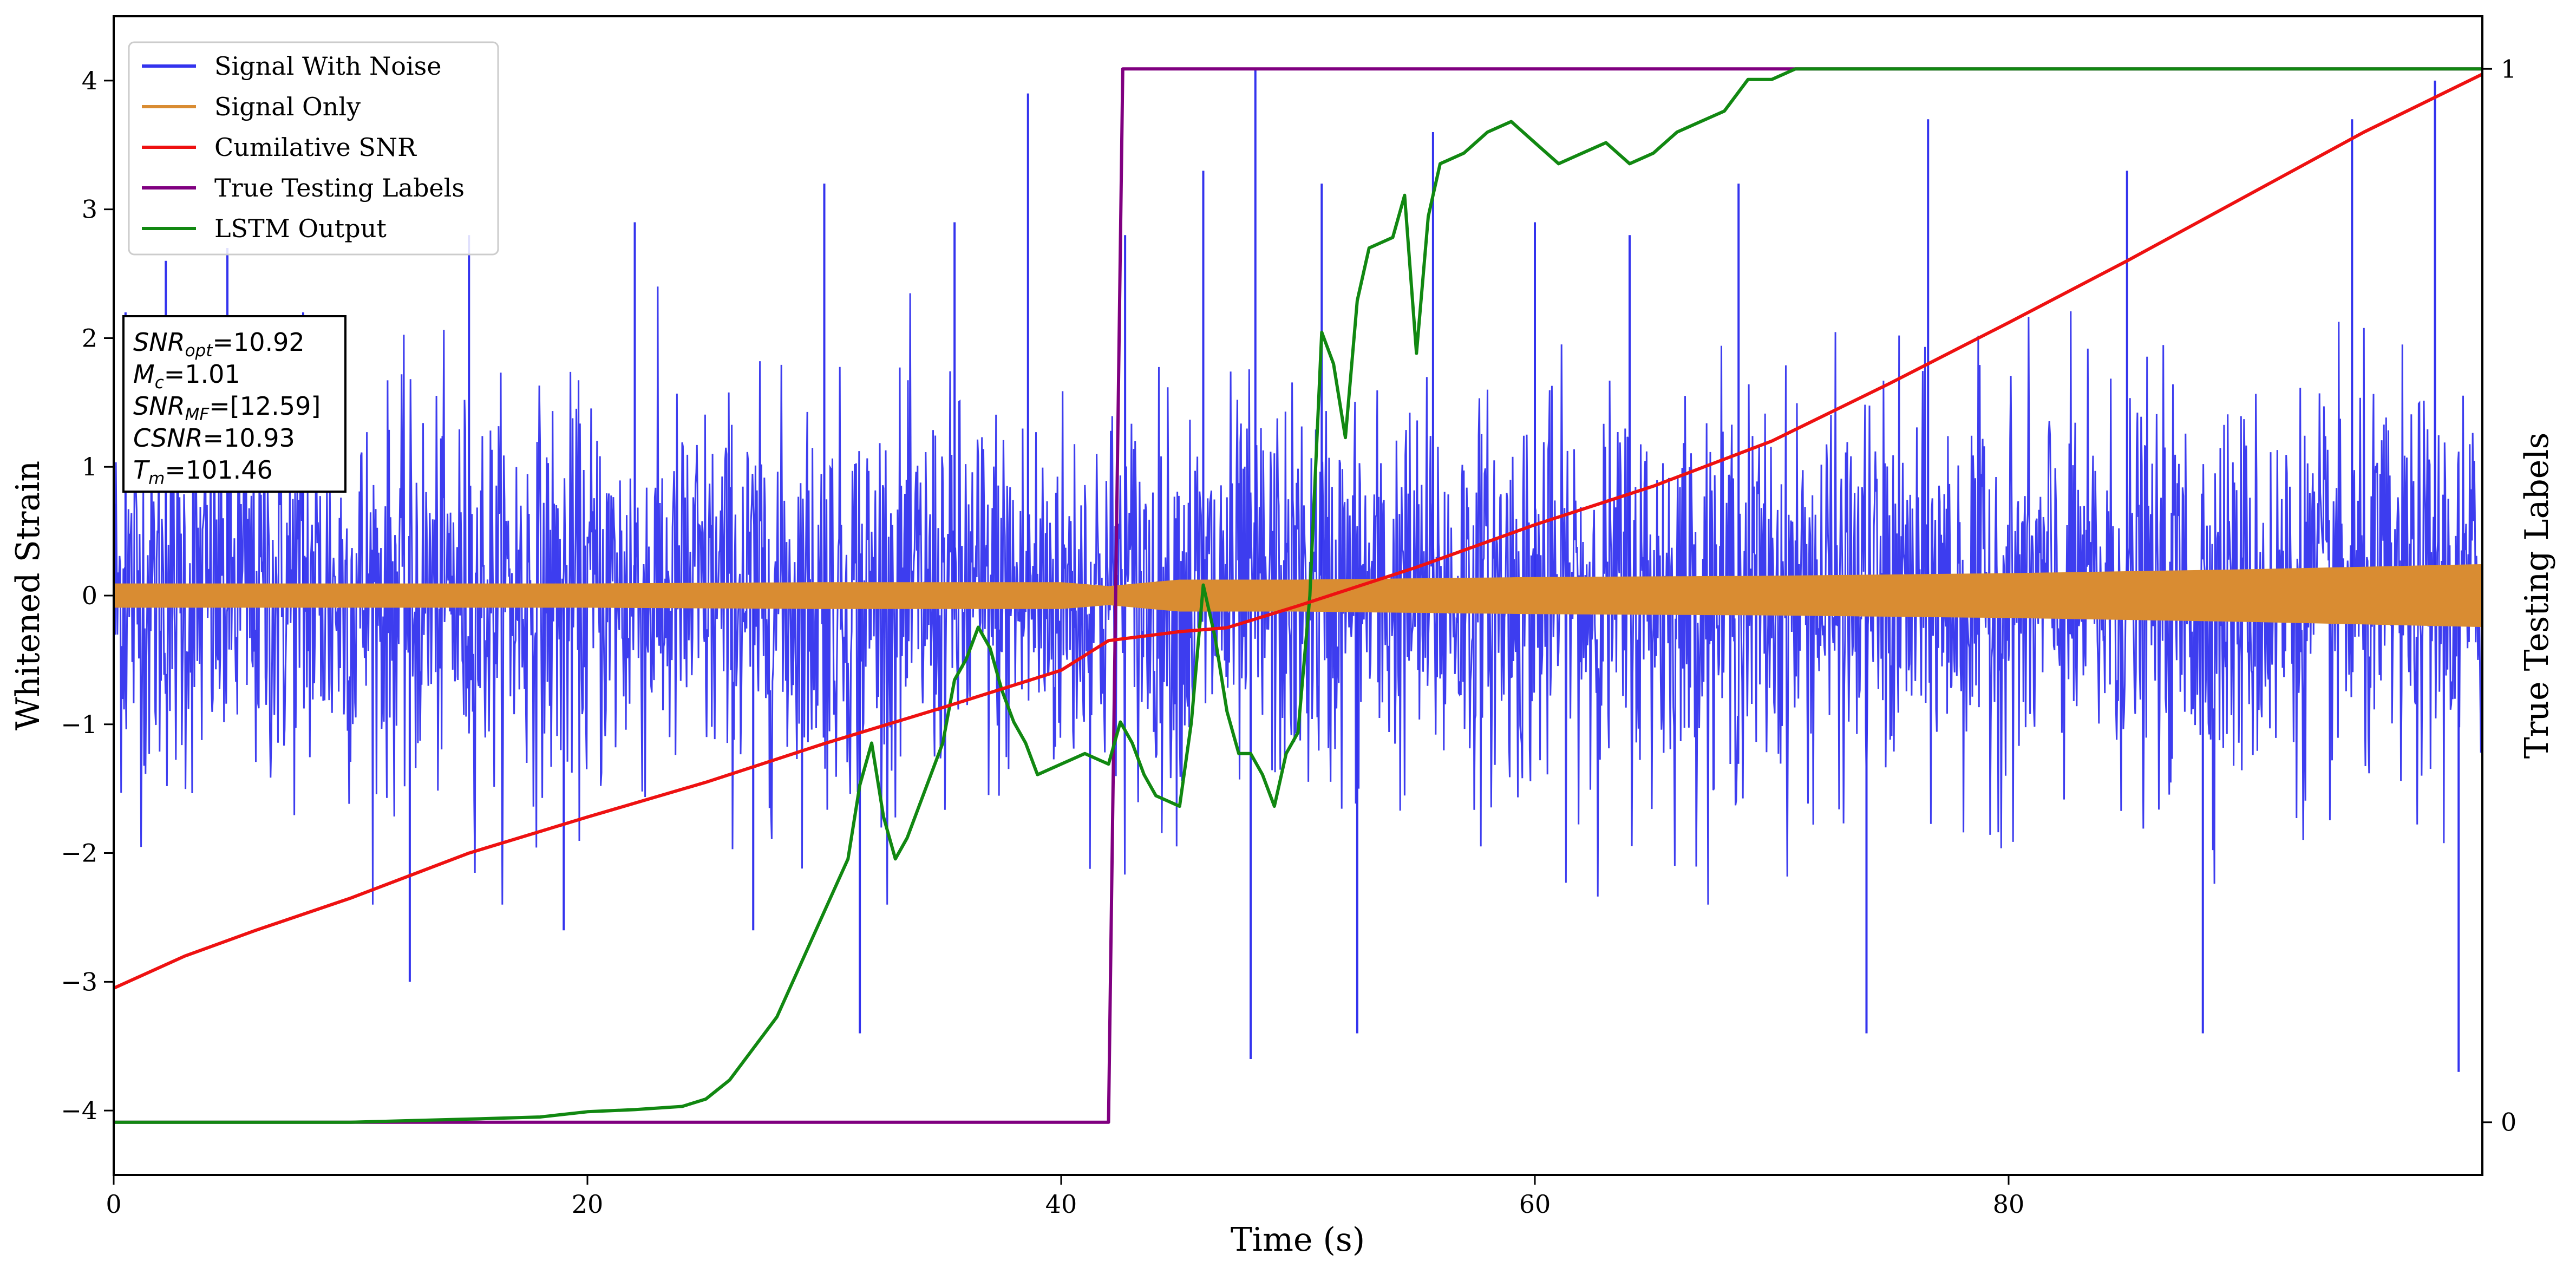  I want to click on x-axis: 0 20 40 60 80, so click(1065, 1197).